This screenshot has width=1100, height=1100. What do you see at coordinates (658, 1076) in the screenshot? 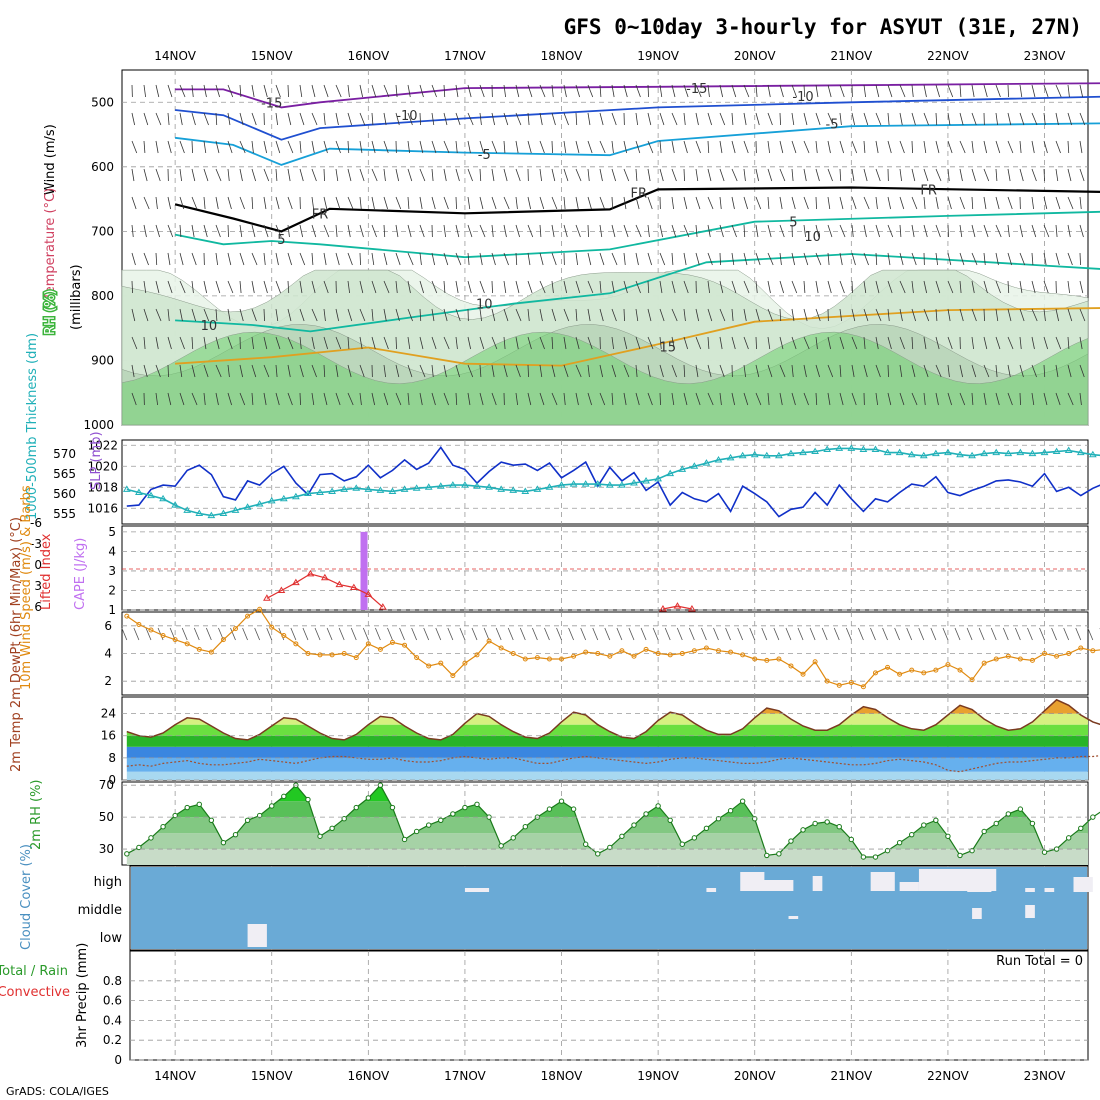
I see `bottom-date-label: 19NOV` at bounding box center [658, 1076].